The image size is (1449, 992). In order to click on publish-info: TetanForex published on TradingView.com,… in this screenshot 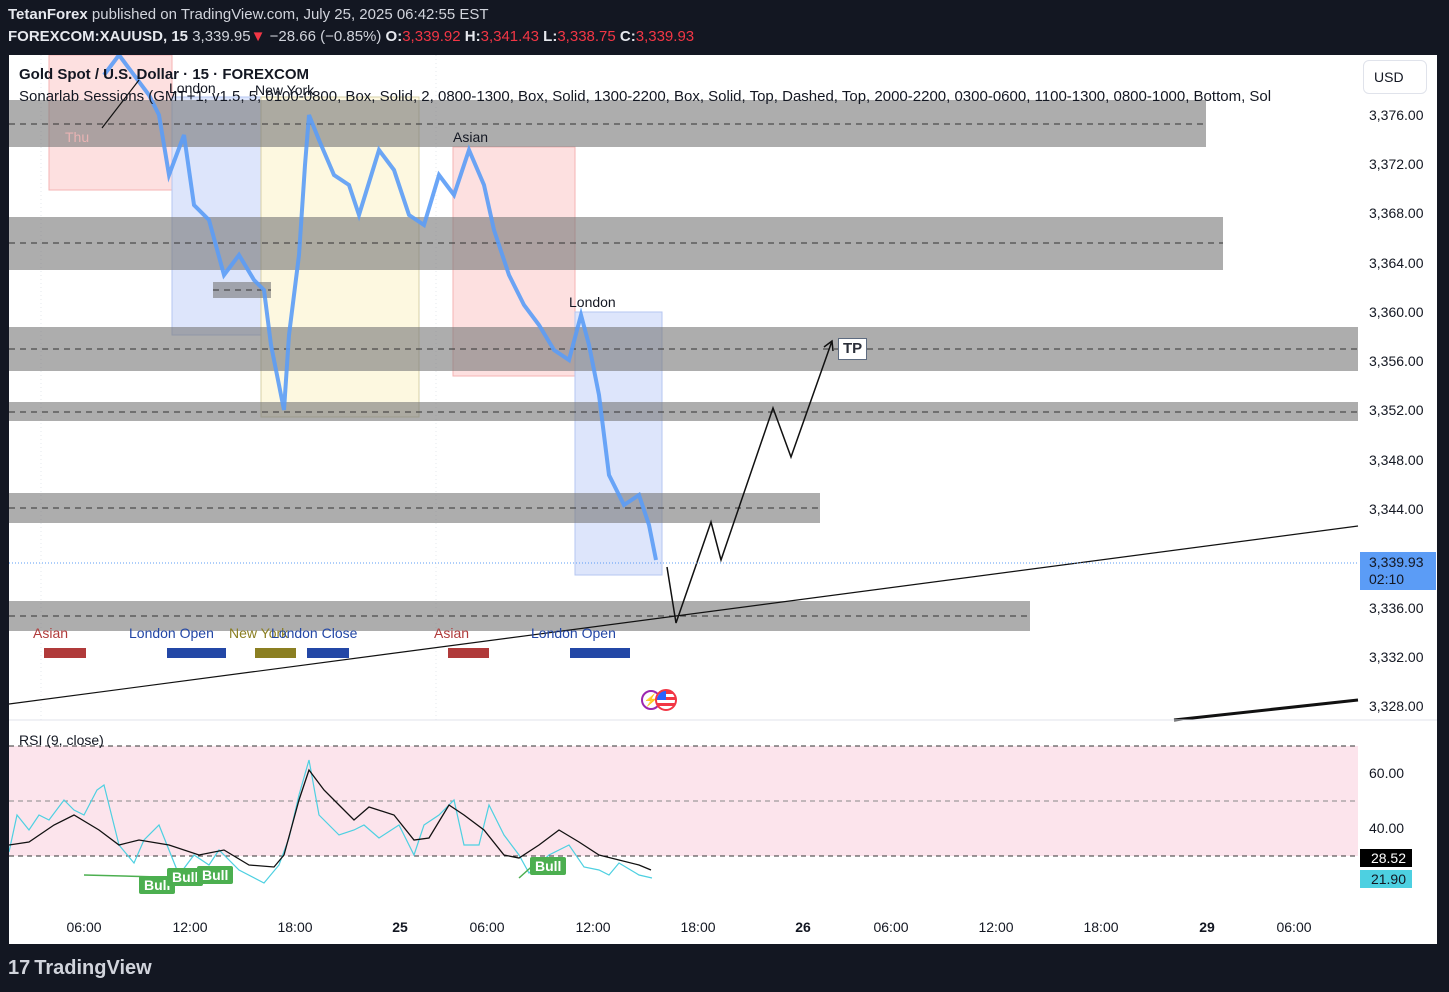, I will do `click(248, 14)`.